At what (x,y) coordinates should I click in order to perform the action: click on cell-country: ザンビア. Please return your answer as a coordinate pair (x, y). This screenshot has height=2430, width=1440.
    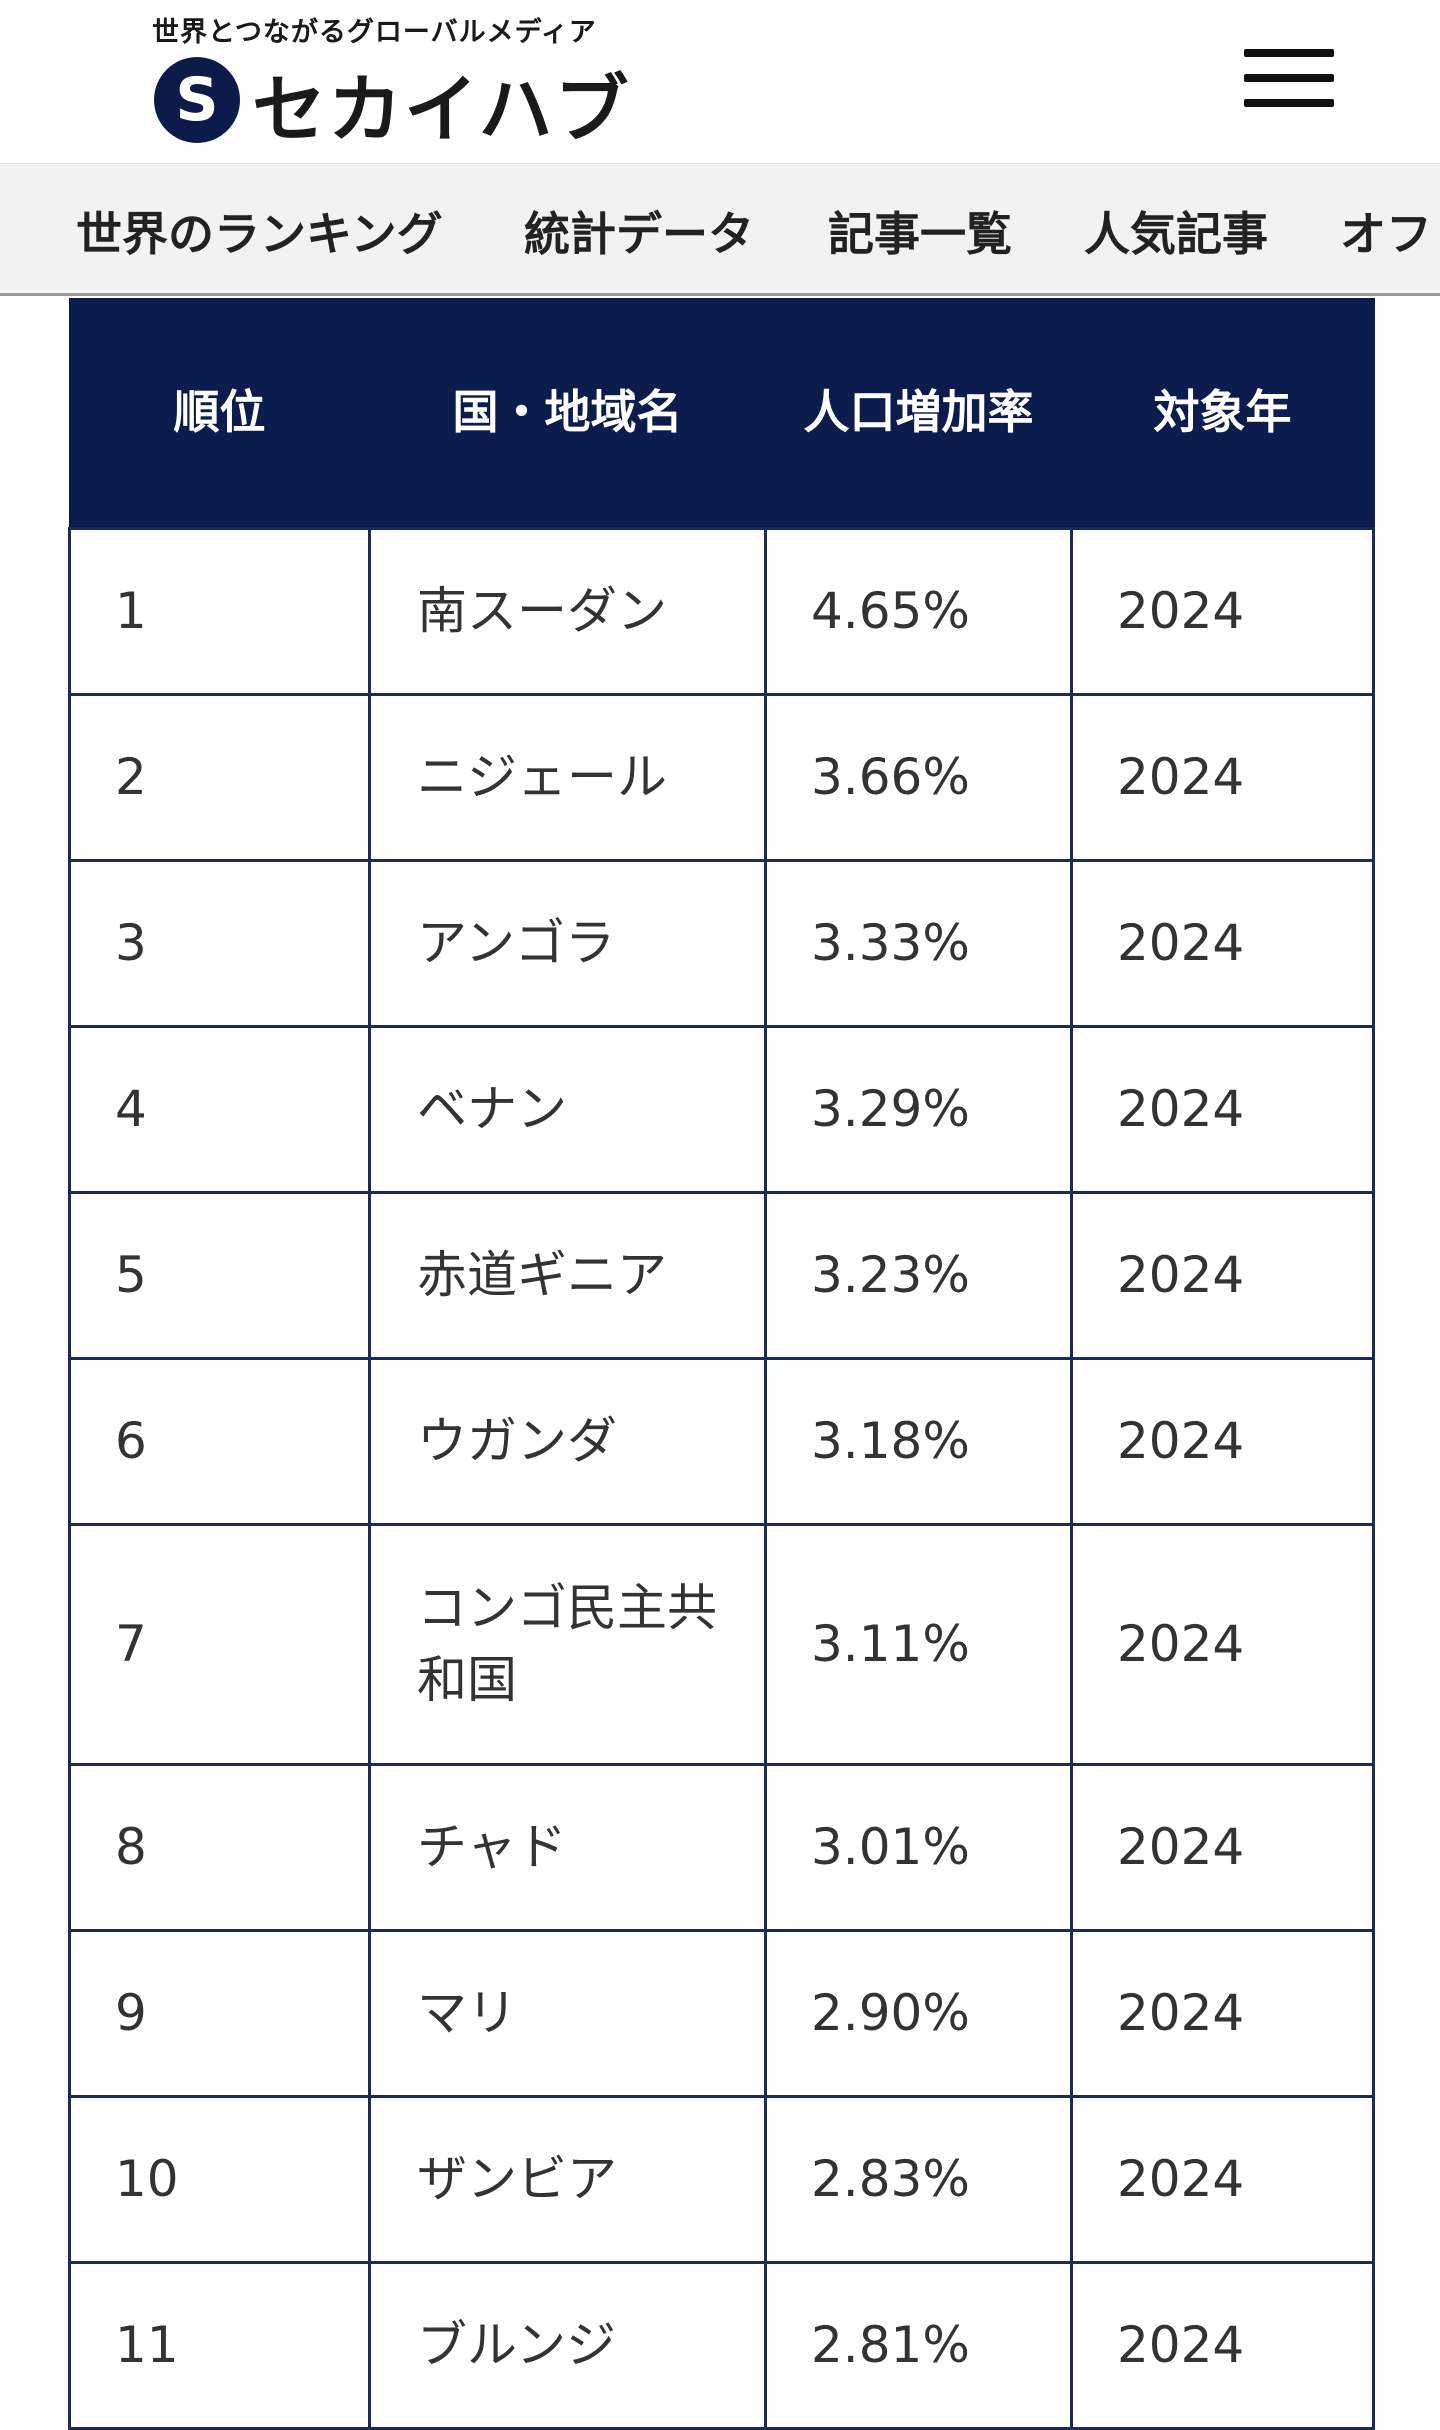
    Looking at the image, I should click on (567, 2179).